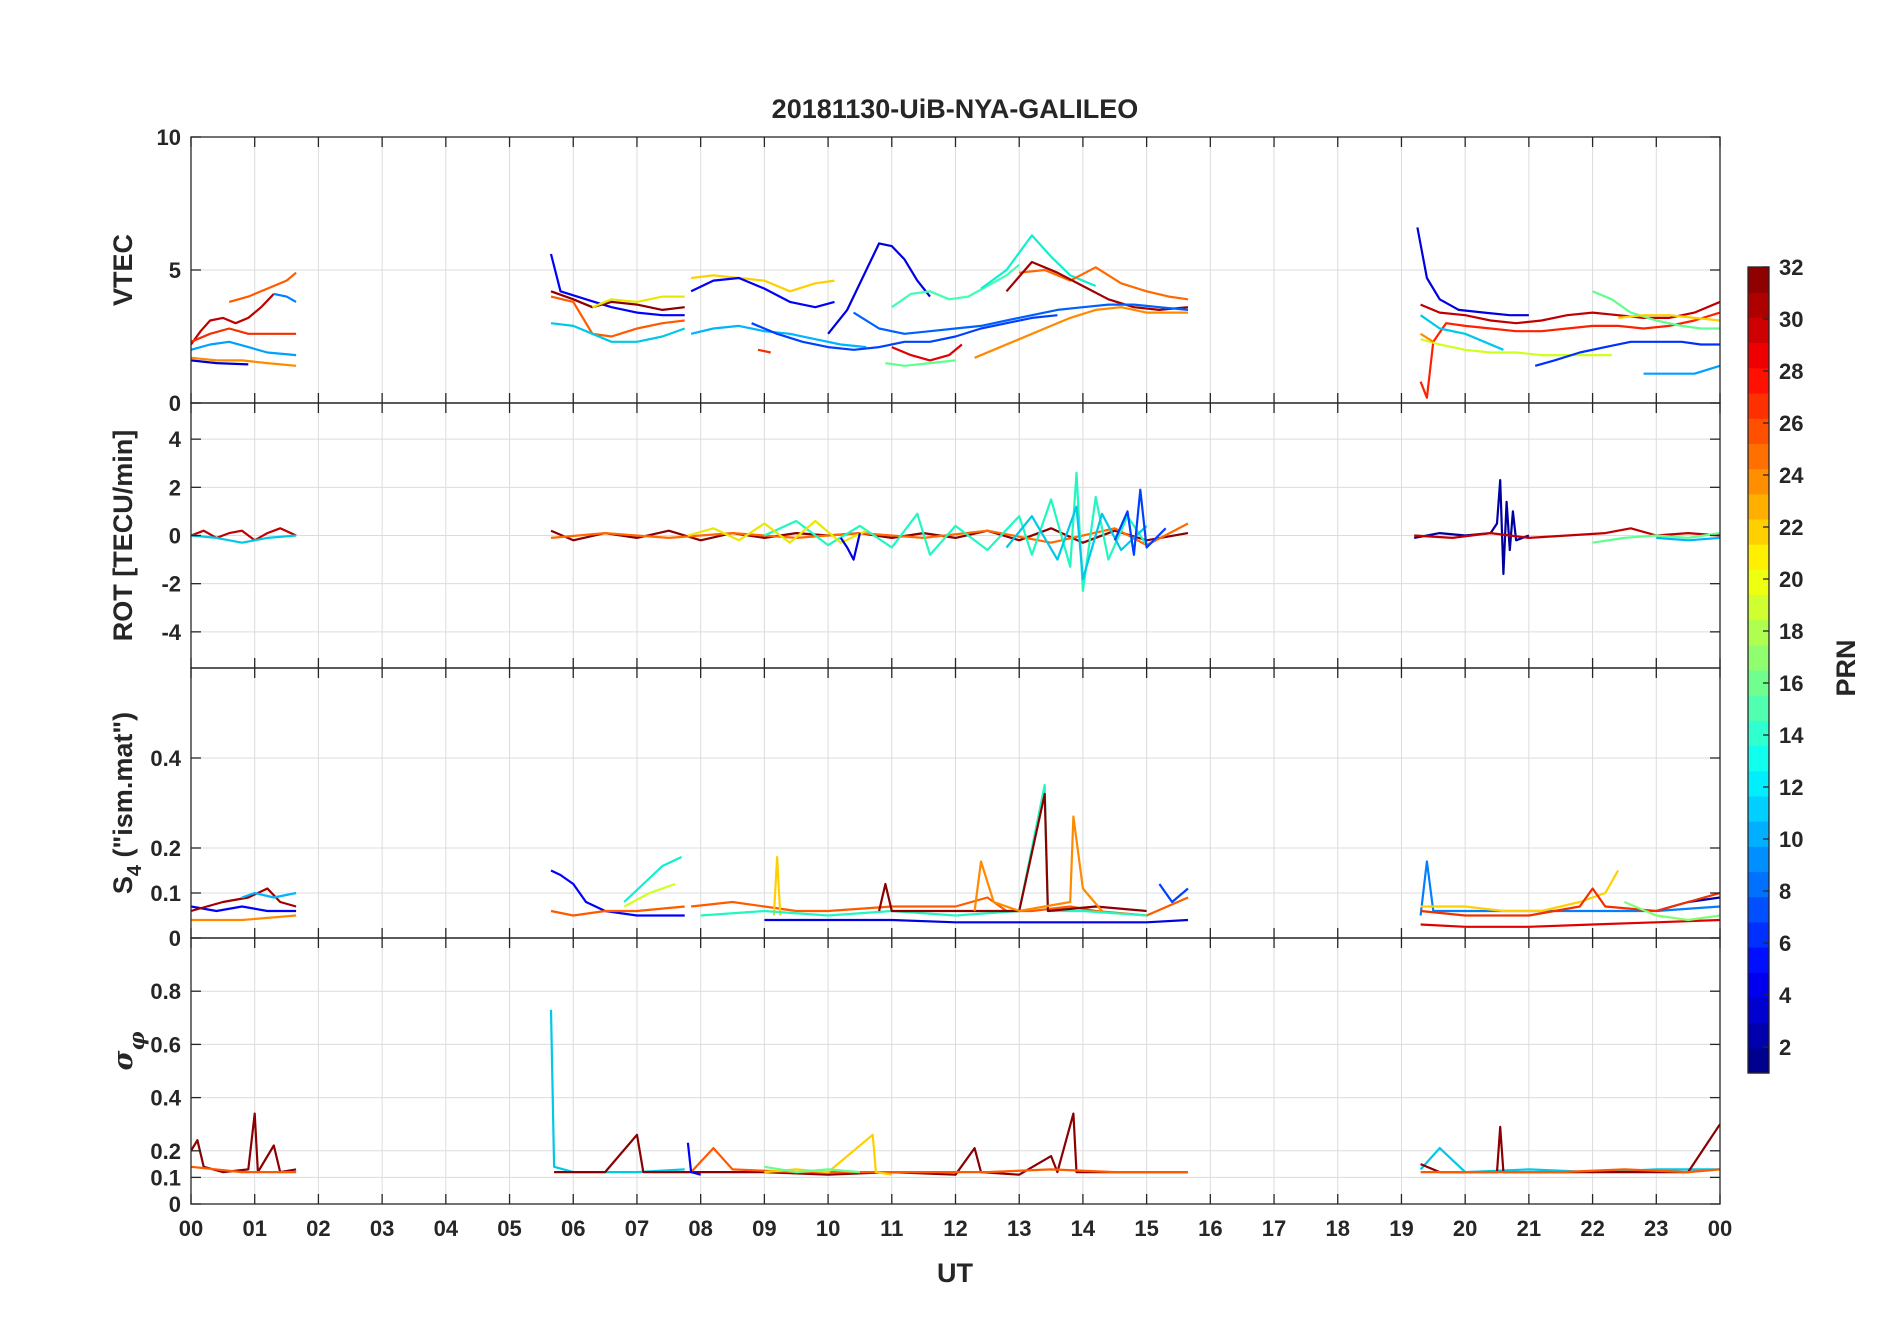 This screenshot has height=1330, width=1902. I want to click on x-tick-label: 08, so click(700, 1228).